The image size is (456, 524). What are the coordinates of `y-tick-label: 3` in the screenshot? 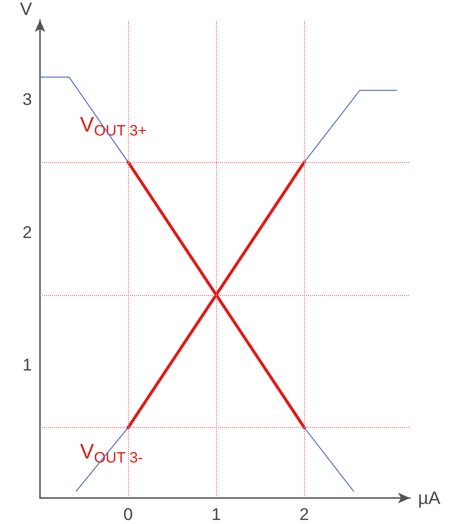 It's located at (27, 100).